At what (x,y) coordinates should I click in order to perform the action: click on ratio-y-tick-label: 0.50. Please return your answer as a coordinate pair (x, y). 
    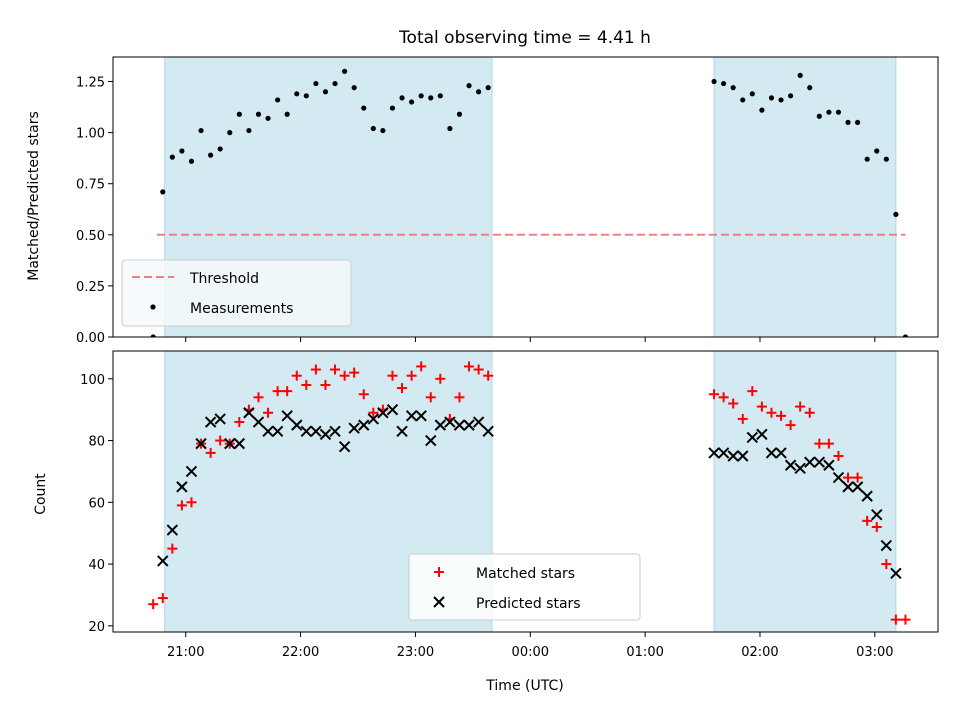
    Looking at the image, I should click on (90, 236).